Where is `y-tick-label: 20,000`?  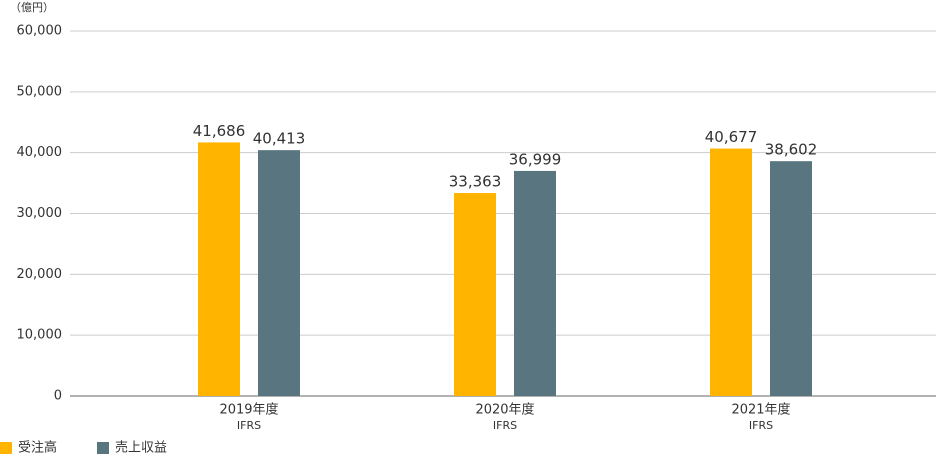
y-tick-label: 20,000 is located at coordinates (40, 274).